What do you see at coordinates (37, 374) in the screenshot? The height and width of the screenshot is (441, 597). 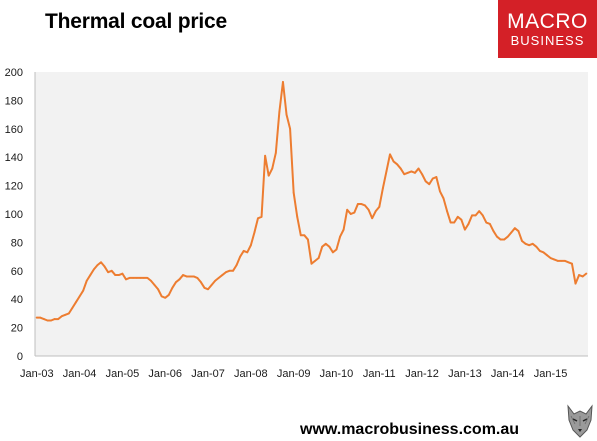 I see `x-tick-label: Jan-03` at bounding box center [37, 374].